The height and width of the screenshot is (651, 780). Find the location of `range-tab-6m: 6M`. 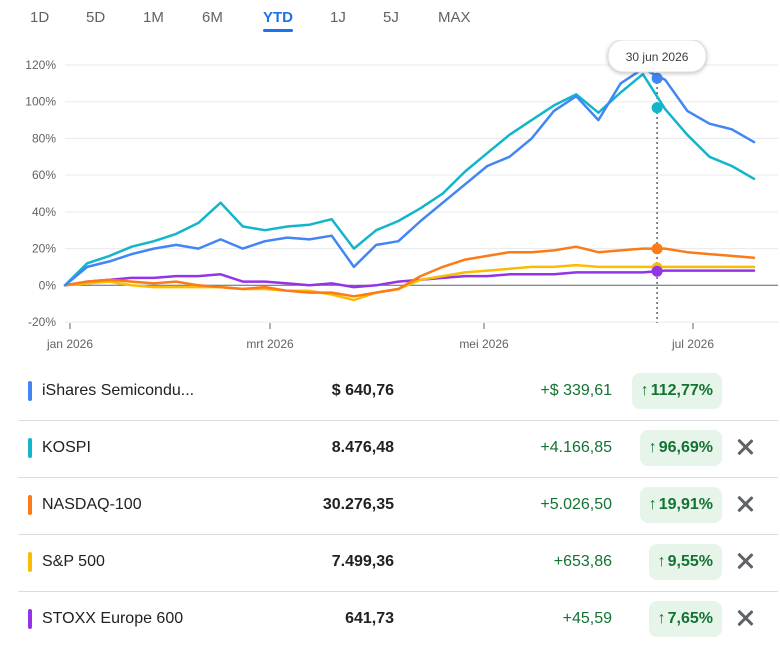

range-tab-6m: 6M is located at coordinates (212, 17).